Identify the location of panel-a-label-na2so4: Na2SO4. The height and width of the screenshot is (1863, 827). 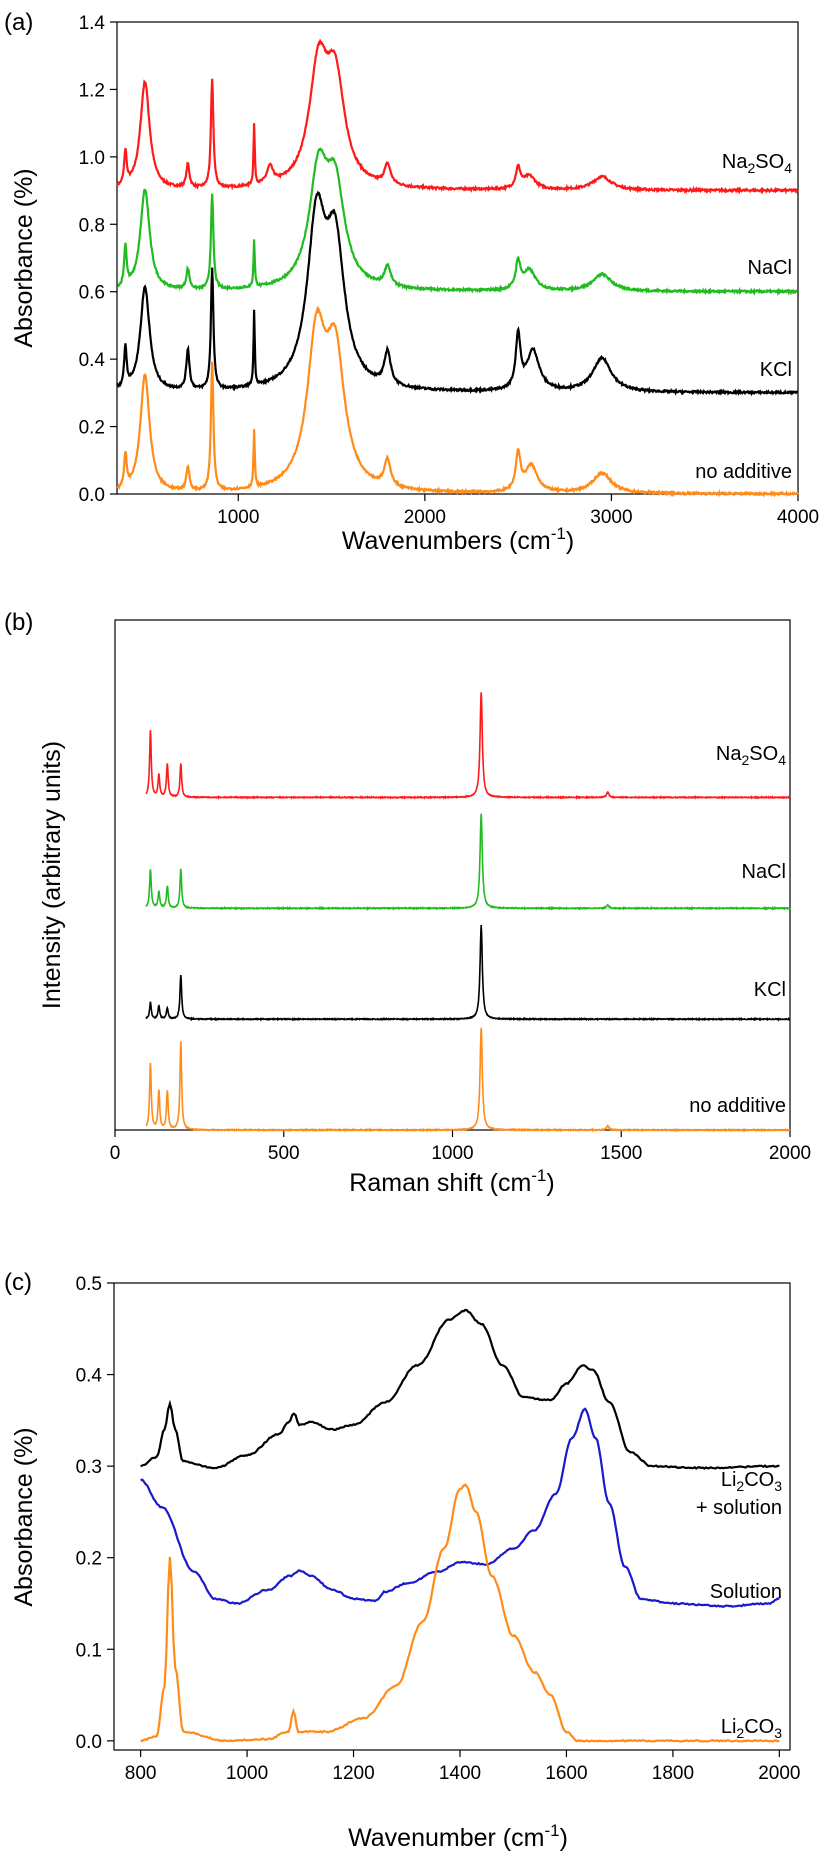
(757, 163).